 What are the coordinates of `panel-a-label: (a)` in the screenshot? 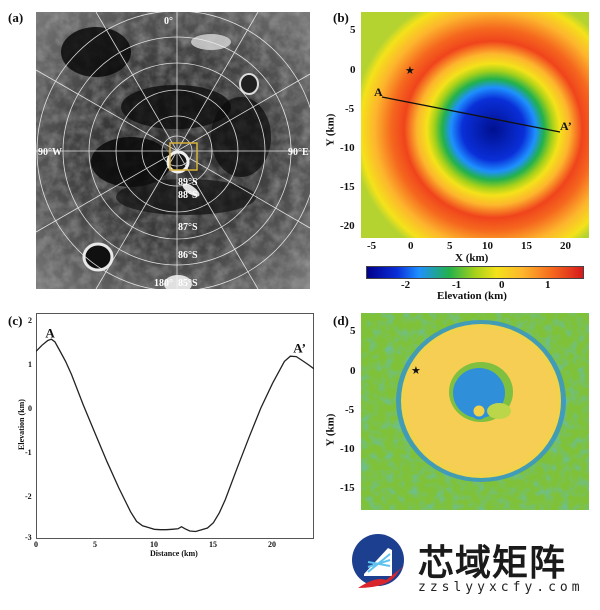 It's located at (16, 17).